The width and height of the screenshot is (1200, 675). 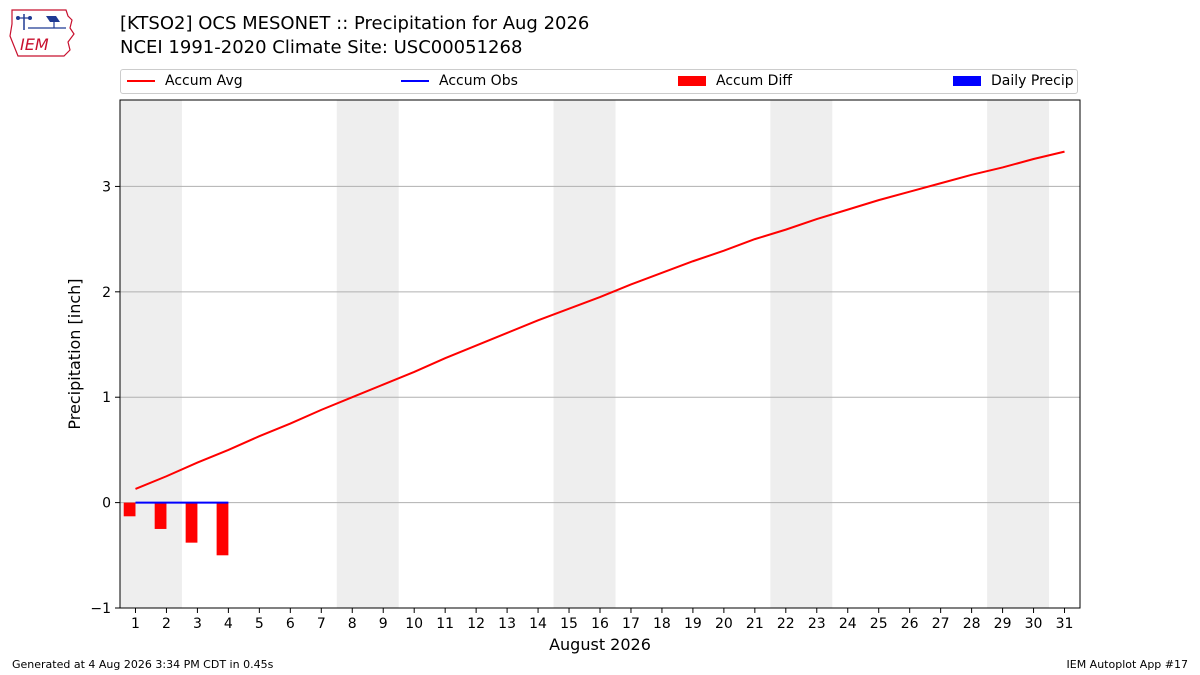 I want to click on xtick-label-23: 24, so click(x=848, y=624).